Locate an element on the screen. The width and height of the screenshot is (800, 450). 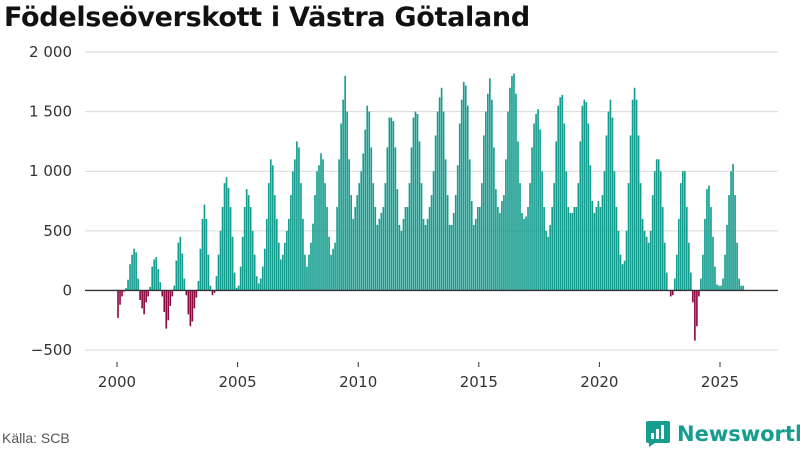
y-tick-label: −500 is located at coordinates (51, 350).